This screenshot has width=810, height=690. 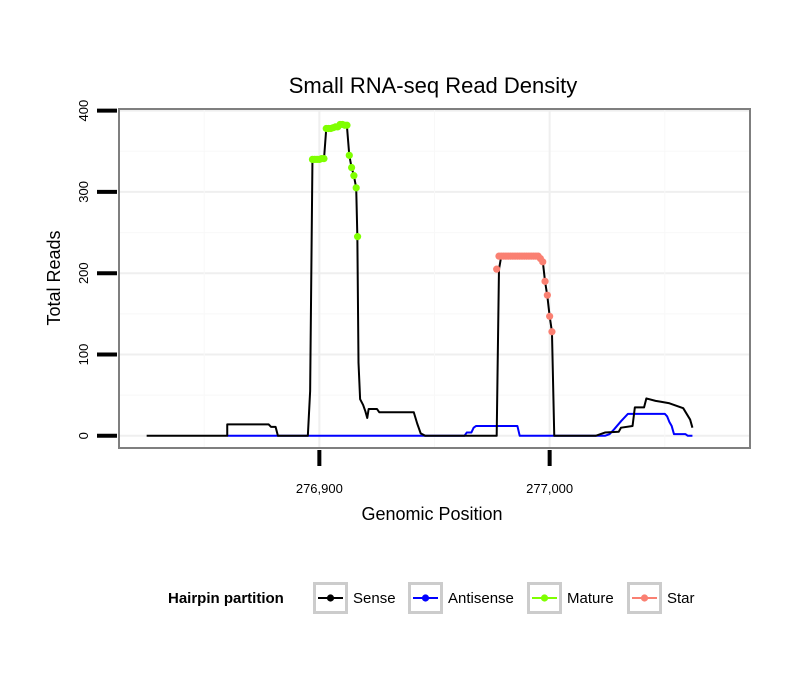 What do you see at coordinates (54, 277) in the screenshot?
I see `y-axis-title: Total Reads` at bounding box center [54, 277].